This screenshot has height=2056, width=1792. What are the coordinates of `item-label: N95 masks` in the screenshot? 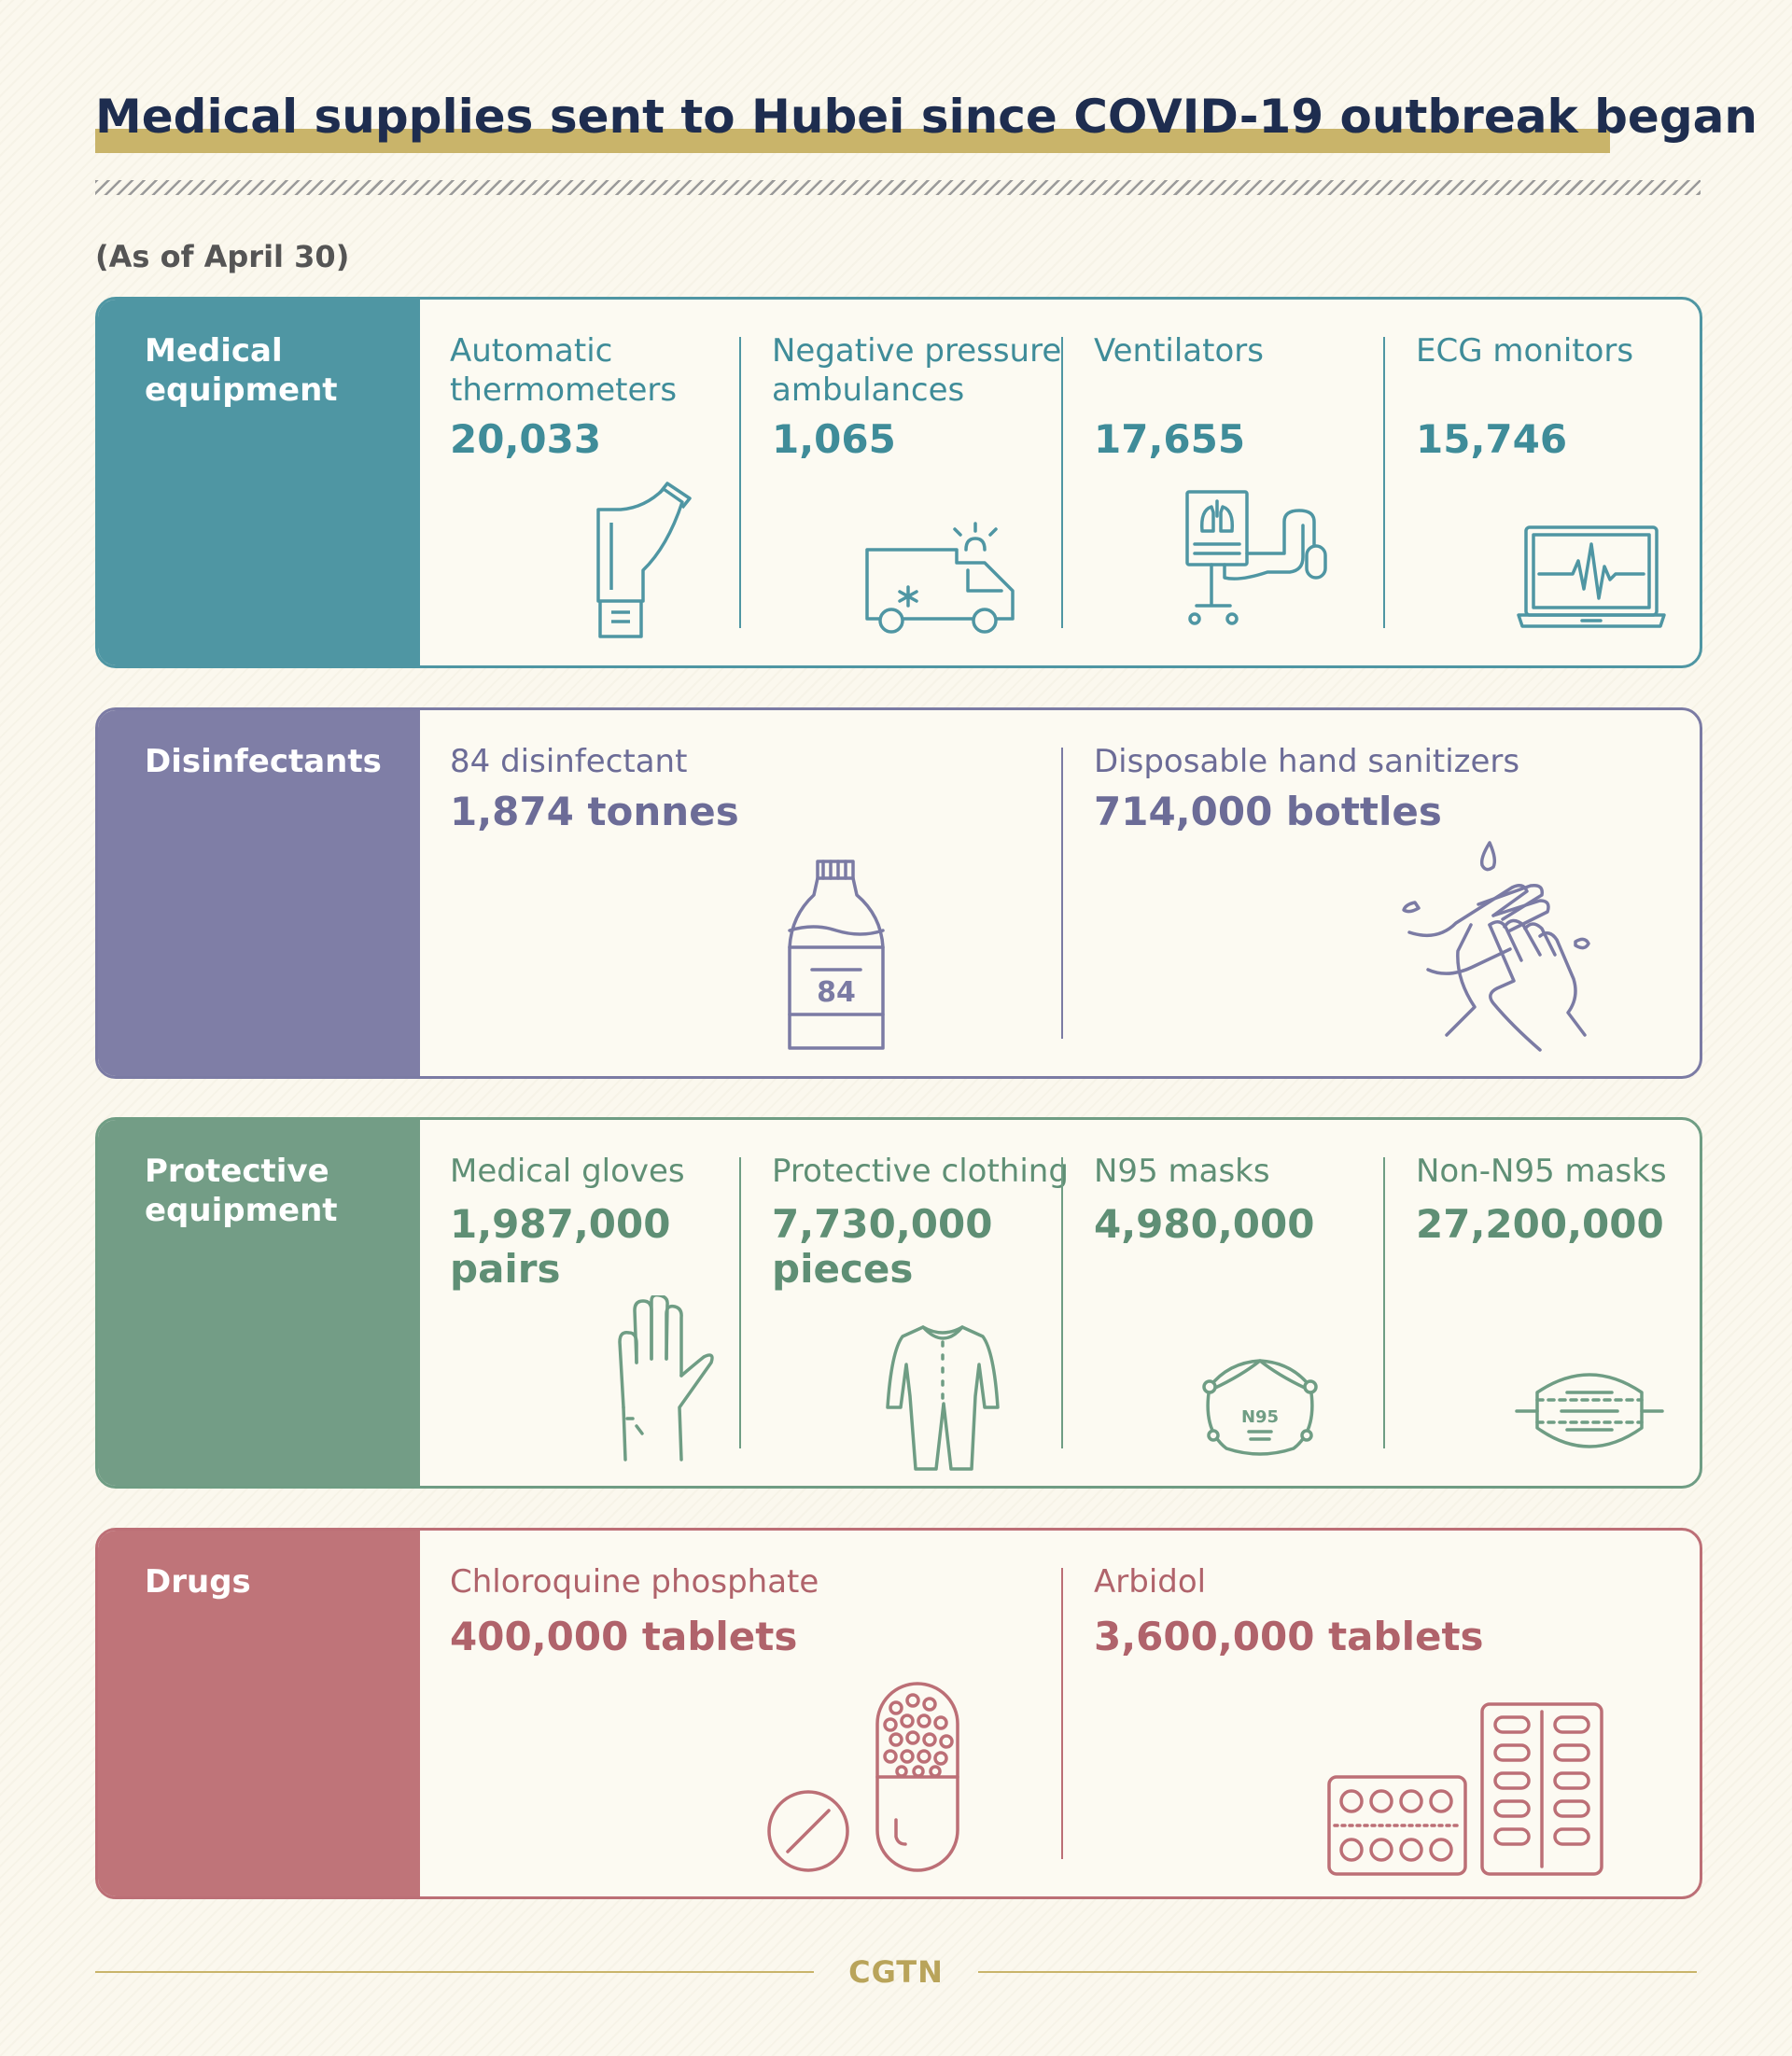 It's located at (1182, 1171).